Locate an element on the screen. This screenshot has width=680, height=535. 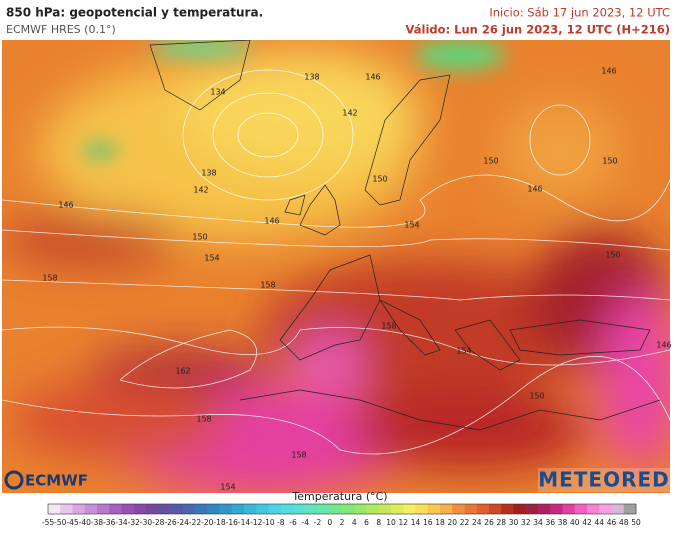
colorbar-tick-label: 2 is located at coordinates (342, 522).